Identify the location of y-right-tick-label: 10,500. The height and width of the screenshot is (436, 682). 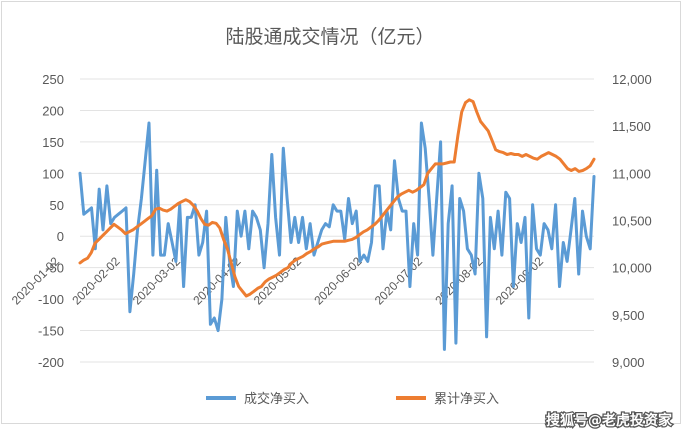
(632, 221).